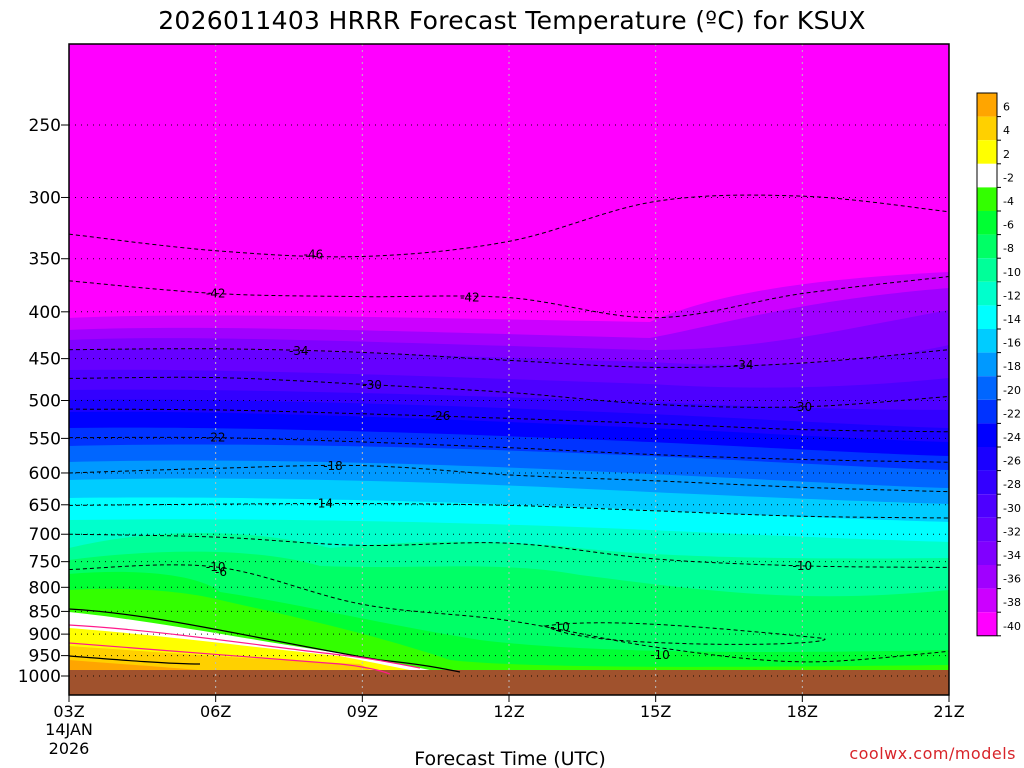 Image resolution: width=1024 pixels, height=768 pixels. Describe the element at coordinates (932, 753) in the screenshot. I see `credit-text: coolwx.com/models` at that location.